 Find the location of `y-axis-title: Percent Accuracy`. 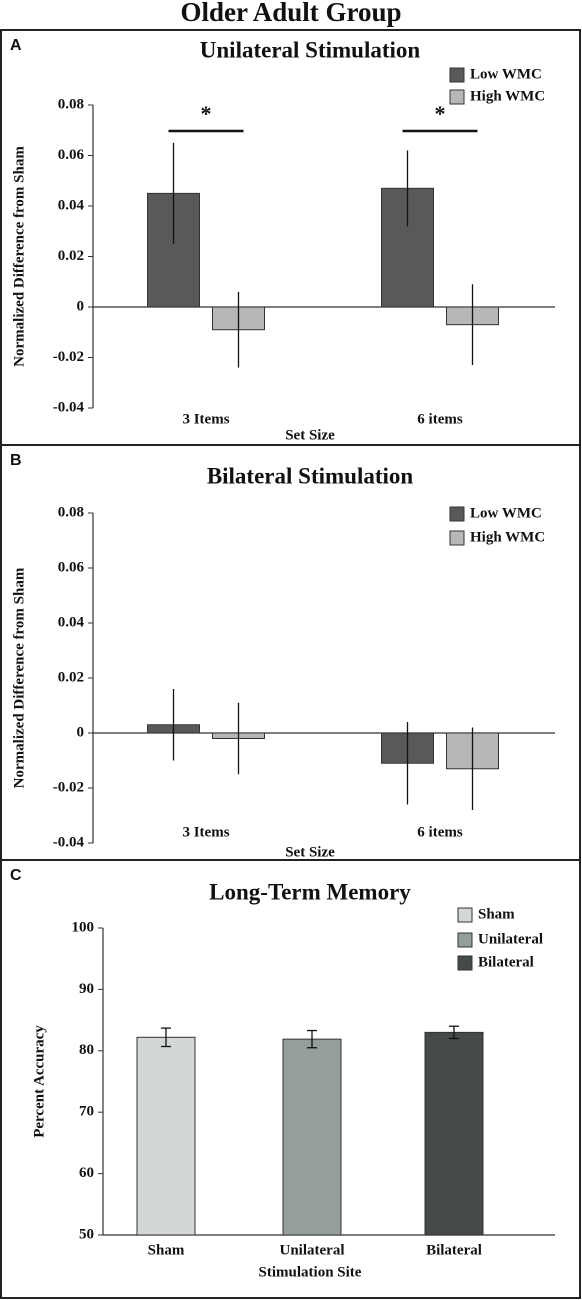

y-axis-title: Percent Accuracy is located at coordinates (39, 1081).